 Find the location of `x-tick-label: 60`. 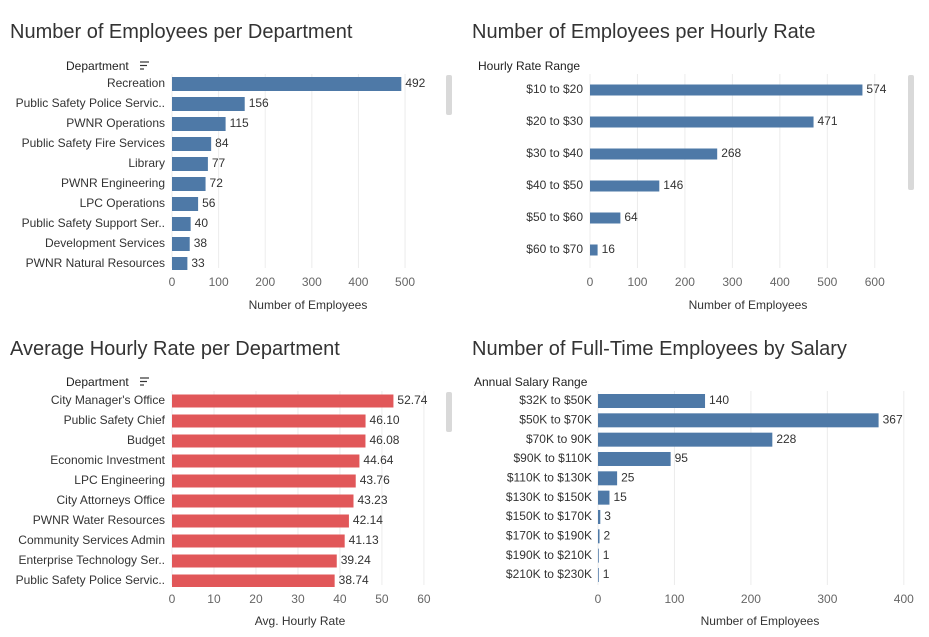

x-tick-label: 60 is located at coordinates (424, 599).